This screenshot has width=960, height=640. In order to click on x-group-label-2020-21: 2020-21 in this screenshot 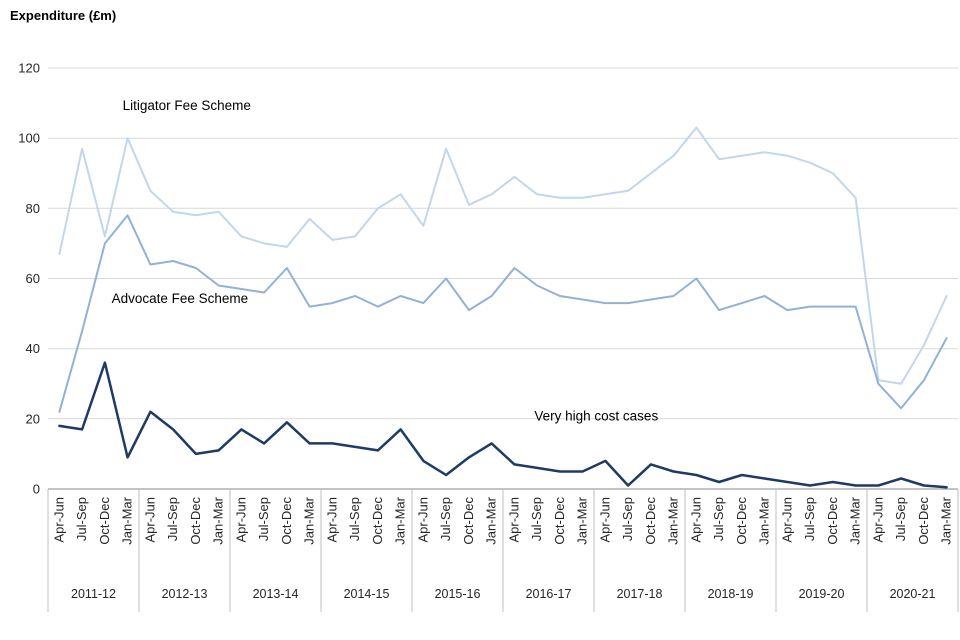, I will do `click(913, 594)`.